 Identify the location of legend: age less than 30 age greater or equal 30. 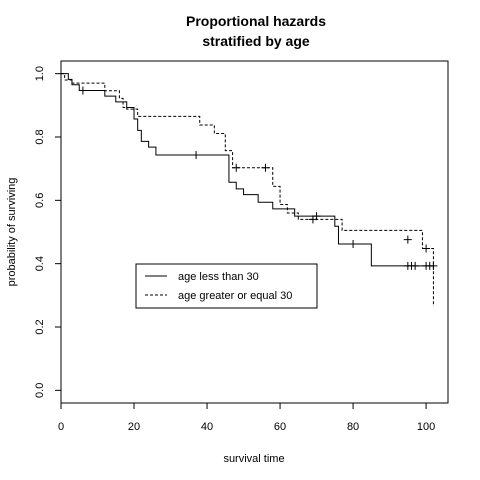
(226, 286).